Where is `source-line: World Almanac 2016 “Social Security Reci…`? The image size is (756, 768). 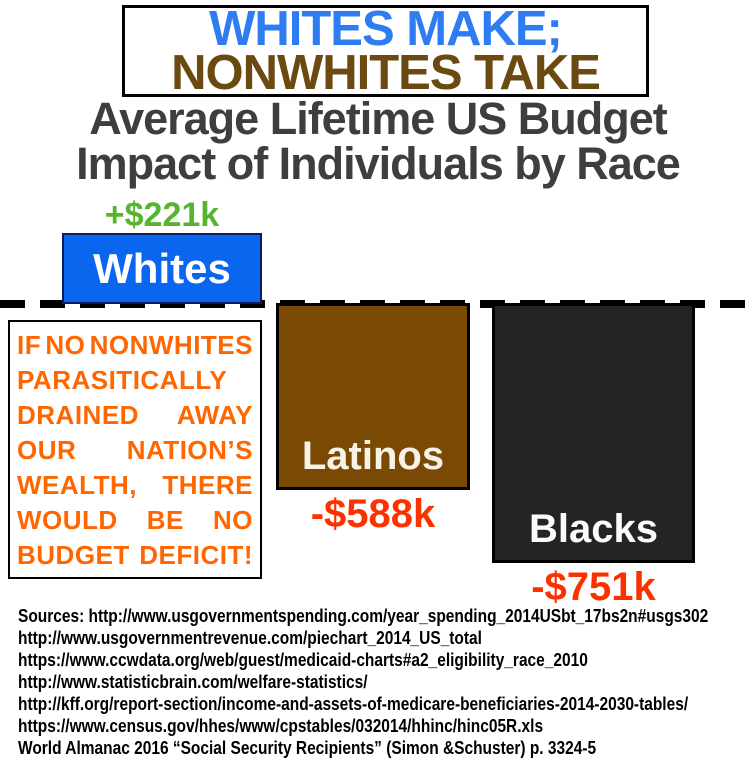
source-line: World Almanac 2016 “Social Security Reci… is located at coordinates (307, 748).